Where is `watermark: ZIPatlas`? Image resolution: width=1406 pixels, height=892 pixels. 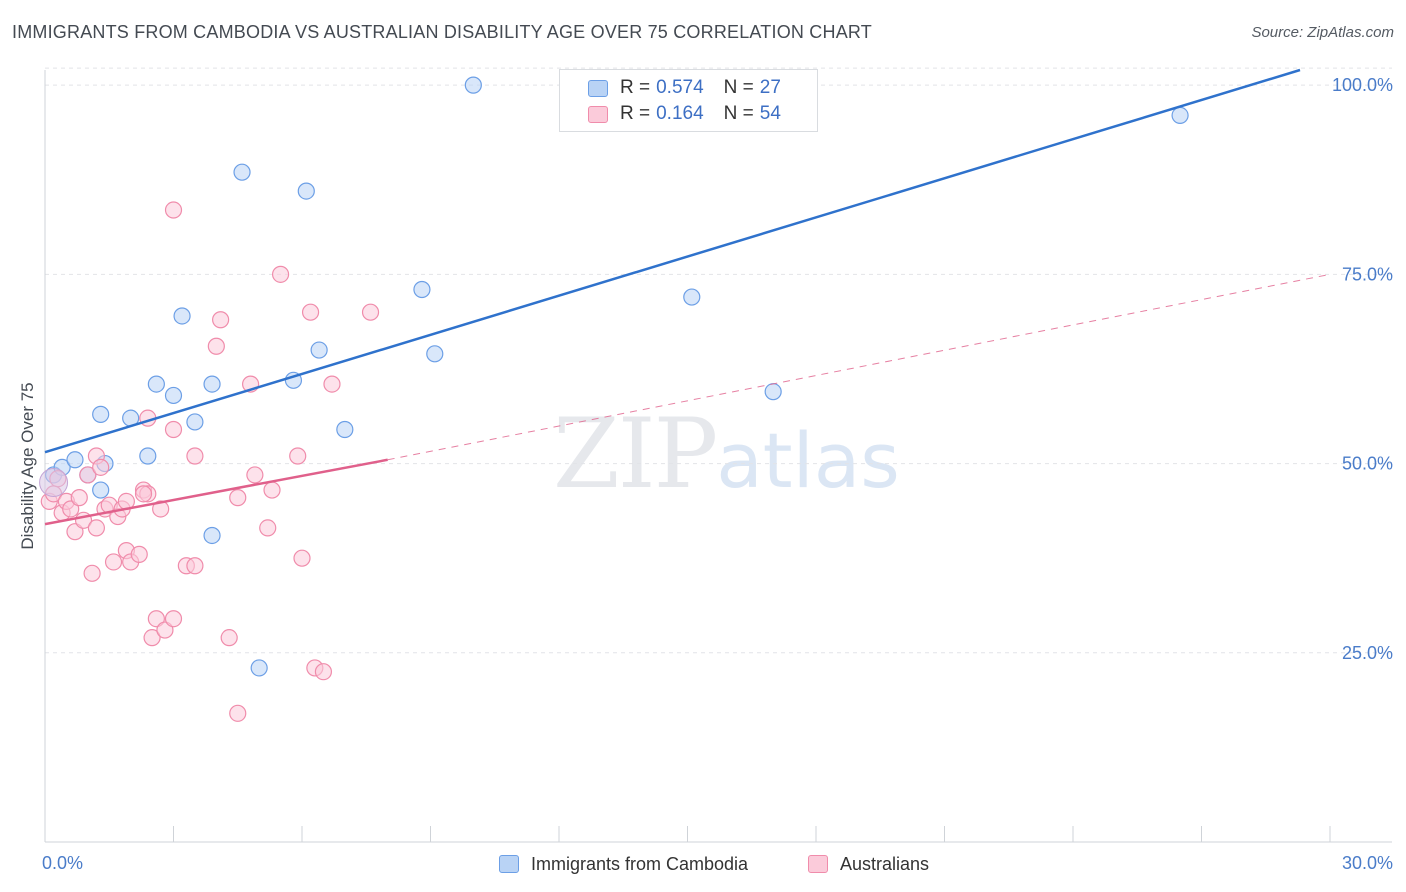 watermark: ZIPatlas is located at coordinates (726, 454).